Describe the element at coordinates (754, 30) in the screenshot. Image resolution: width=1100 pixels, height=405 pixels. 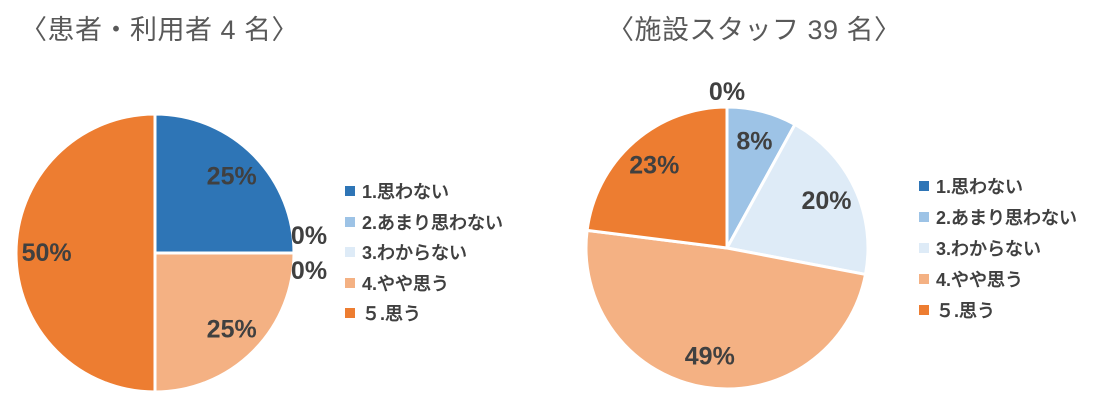
I see `chart-title-staff: 〈施設スタッフ 39 名〉` at that location.